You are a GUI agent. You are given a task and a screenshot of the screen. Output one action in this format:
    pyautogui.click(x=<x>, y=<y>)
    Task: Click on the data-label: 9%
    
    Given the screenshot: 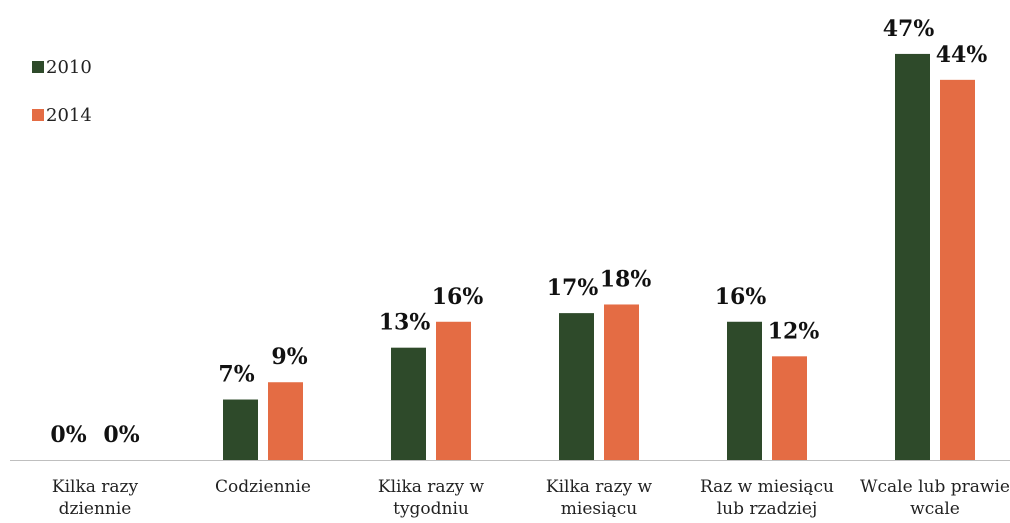 What is the action you would take?
    pyautogui.click(x=289, y=357)
    